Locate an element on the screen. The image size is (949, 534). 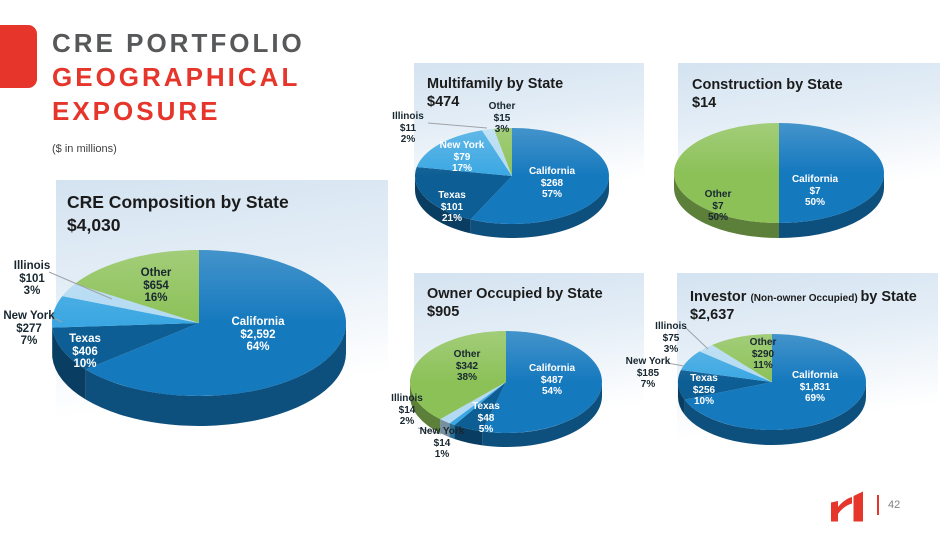
slice-amount: $268 is located at coordinates (552, 183).